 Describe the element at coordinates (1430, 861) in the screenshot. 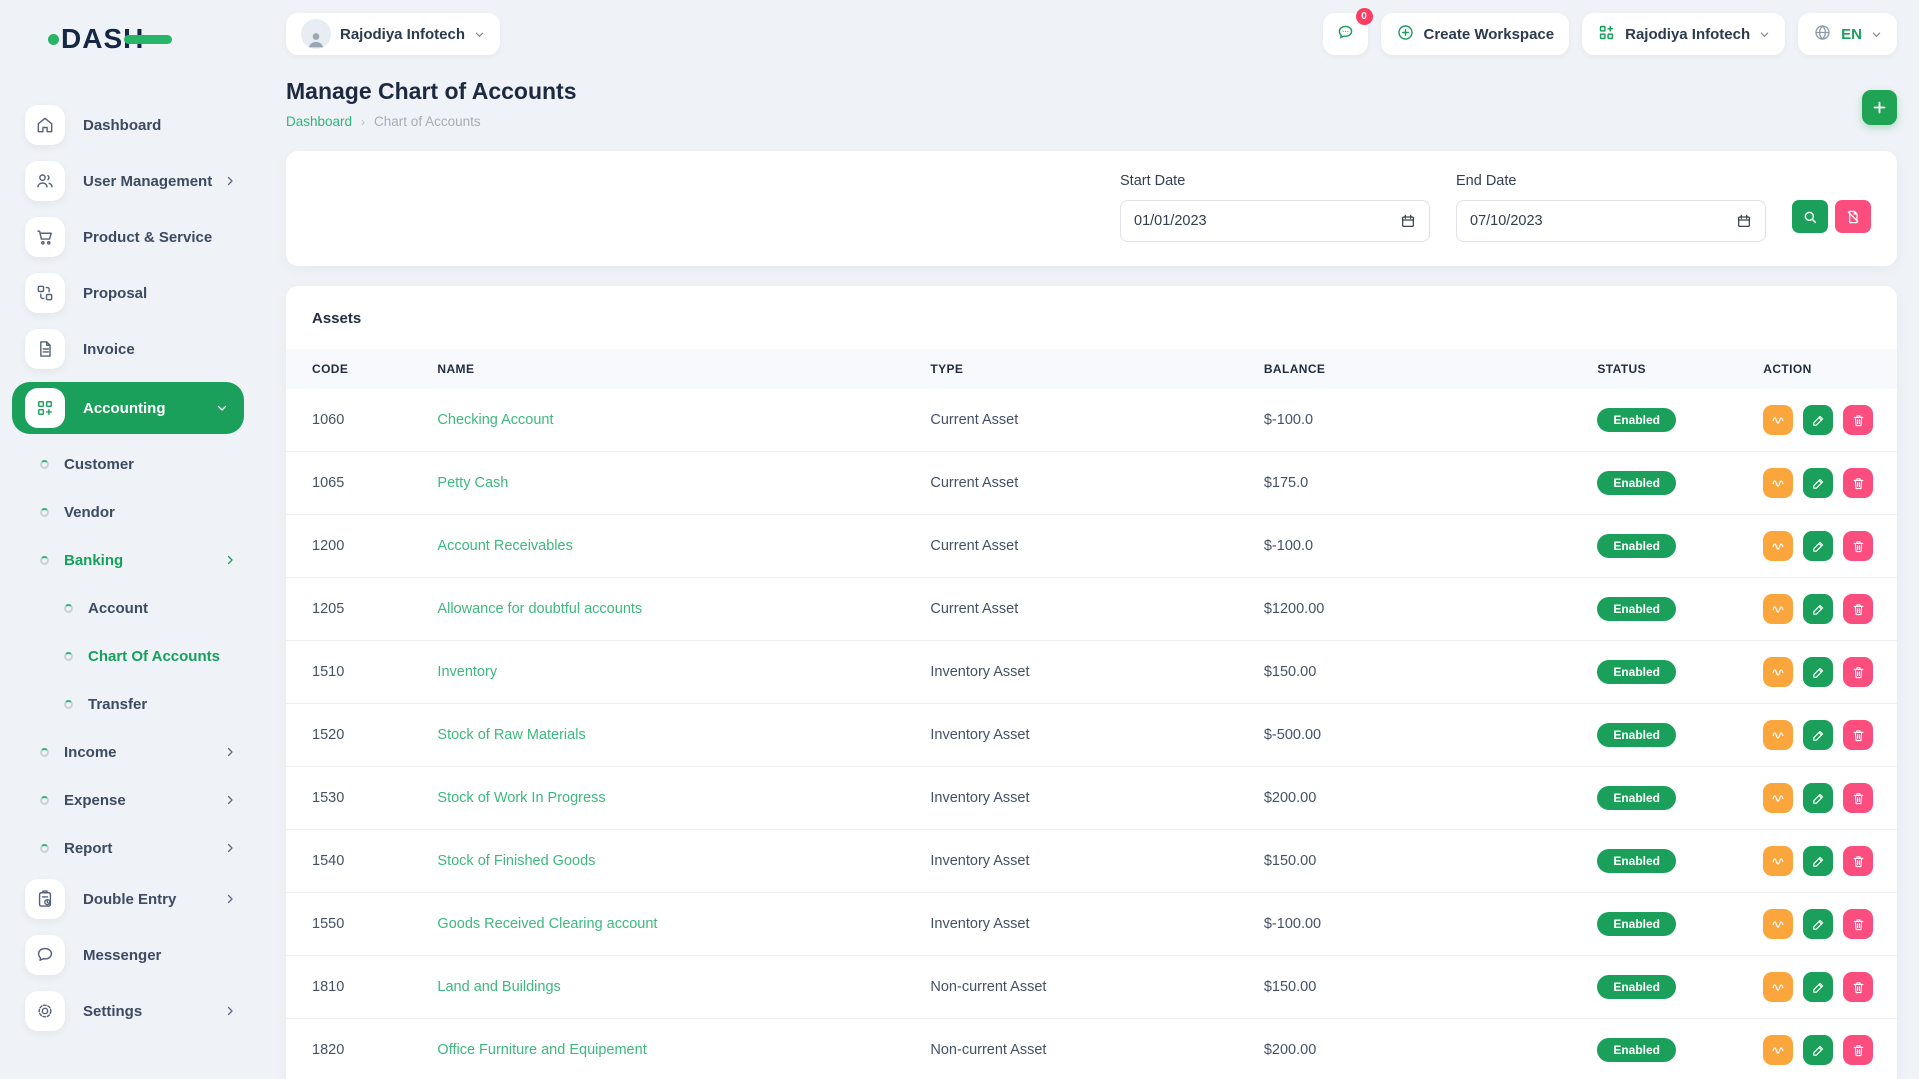

I see `account-balance: $150.00` at that location.